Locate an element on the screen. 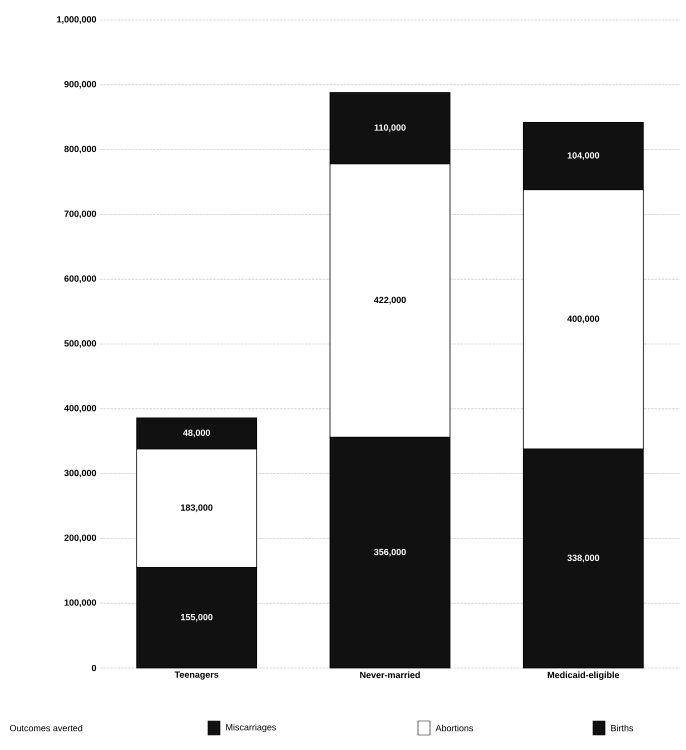 The width and height of the screenshot is (686, 750). legend-label: Abortions is located at coordinates (455, 728).